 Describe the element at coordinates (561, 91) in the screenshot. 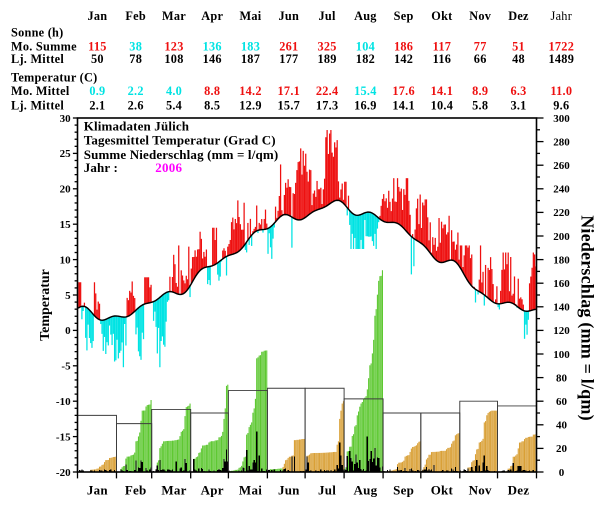

I see `svg-text: 11.0` at that location.